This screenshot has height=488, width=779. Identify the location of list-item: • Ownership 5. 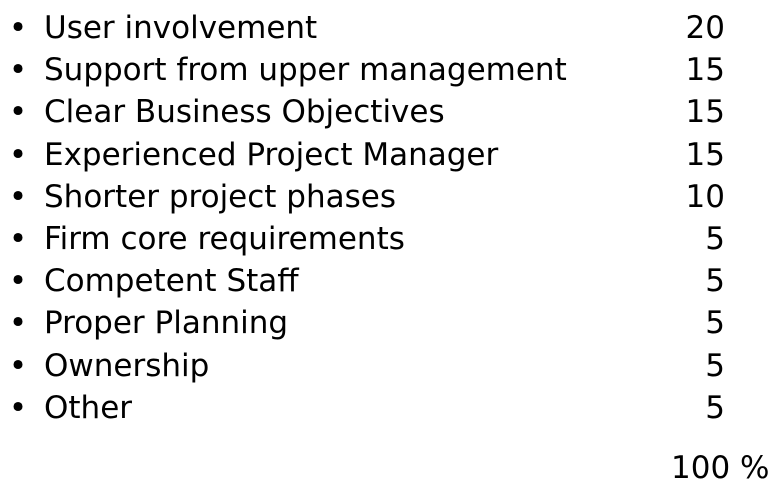
(389, 366).